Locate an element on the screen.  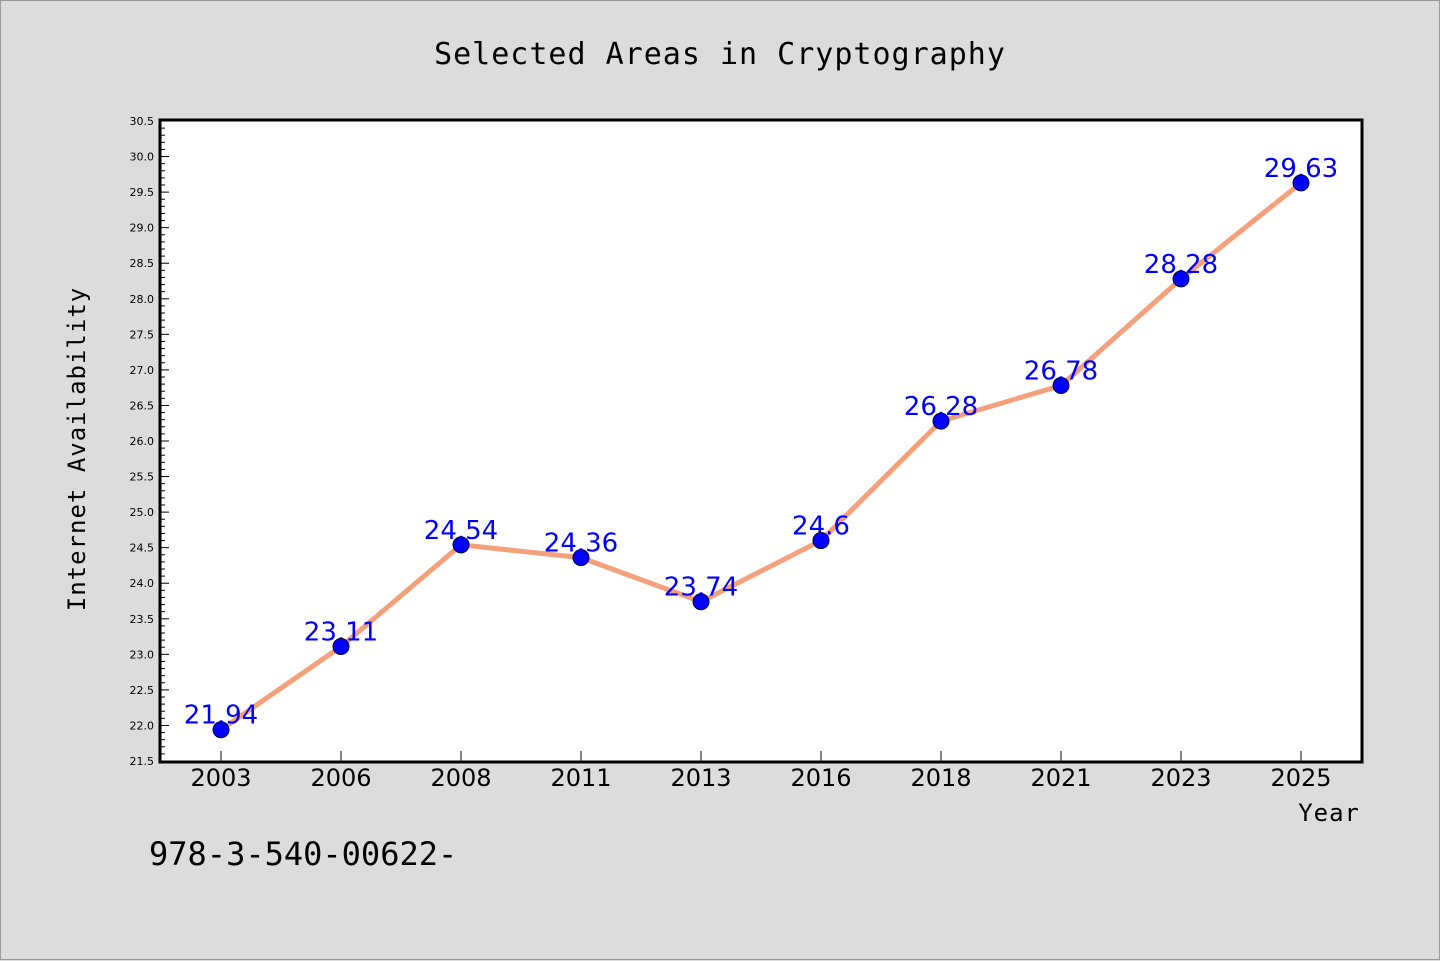
y-tick-label: 24.0 is located at coordinates (142, 583).